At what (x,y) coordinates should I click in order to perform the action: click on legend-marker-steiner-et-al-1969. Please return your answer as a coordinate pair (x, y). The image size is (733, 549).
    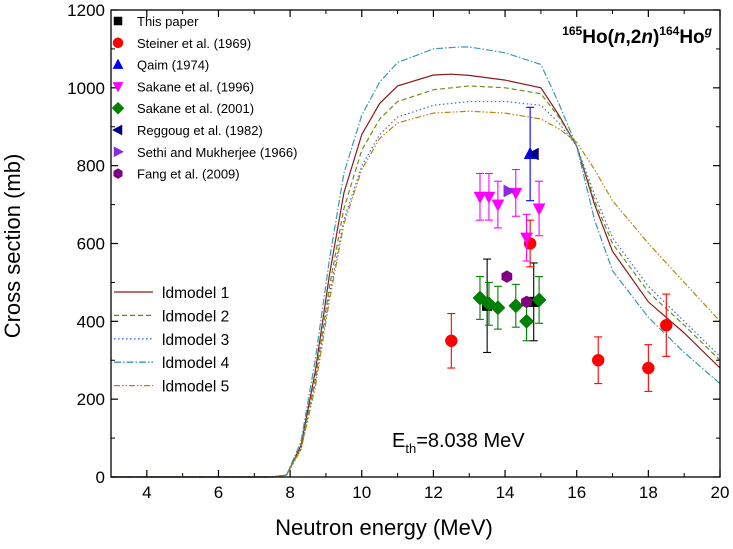
    Looking at the image, I should click on (118, 43).